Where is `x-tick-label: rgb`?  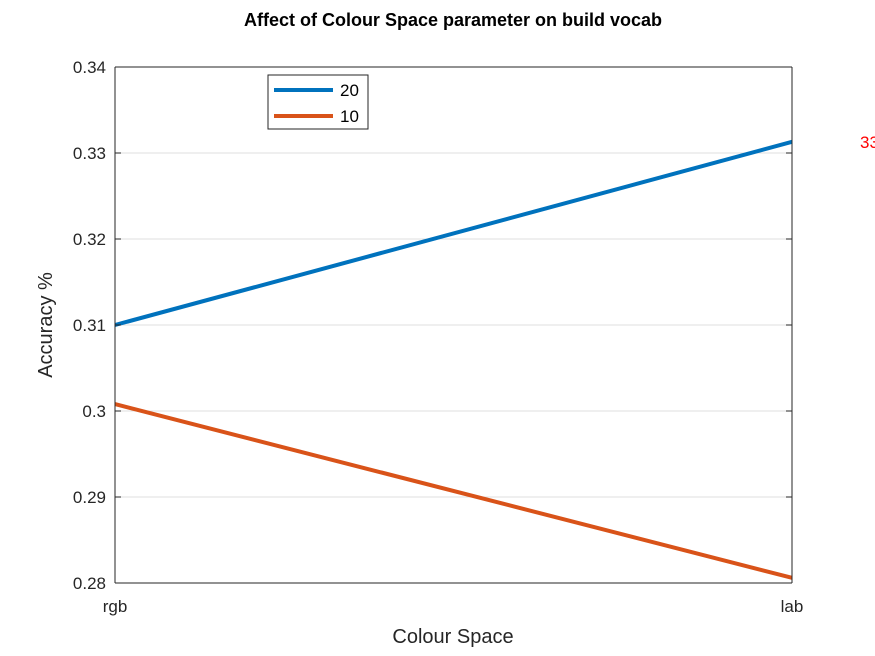
x-tick-label: rgb is located at coordinates (115, 606).